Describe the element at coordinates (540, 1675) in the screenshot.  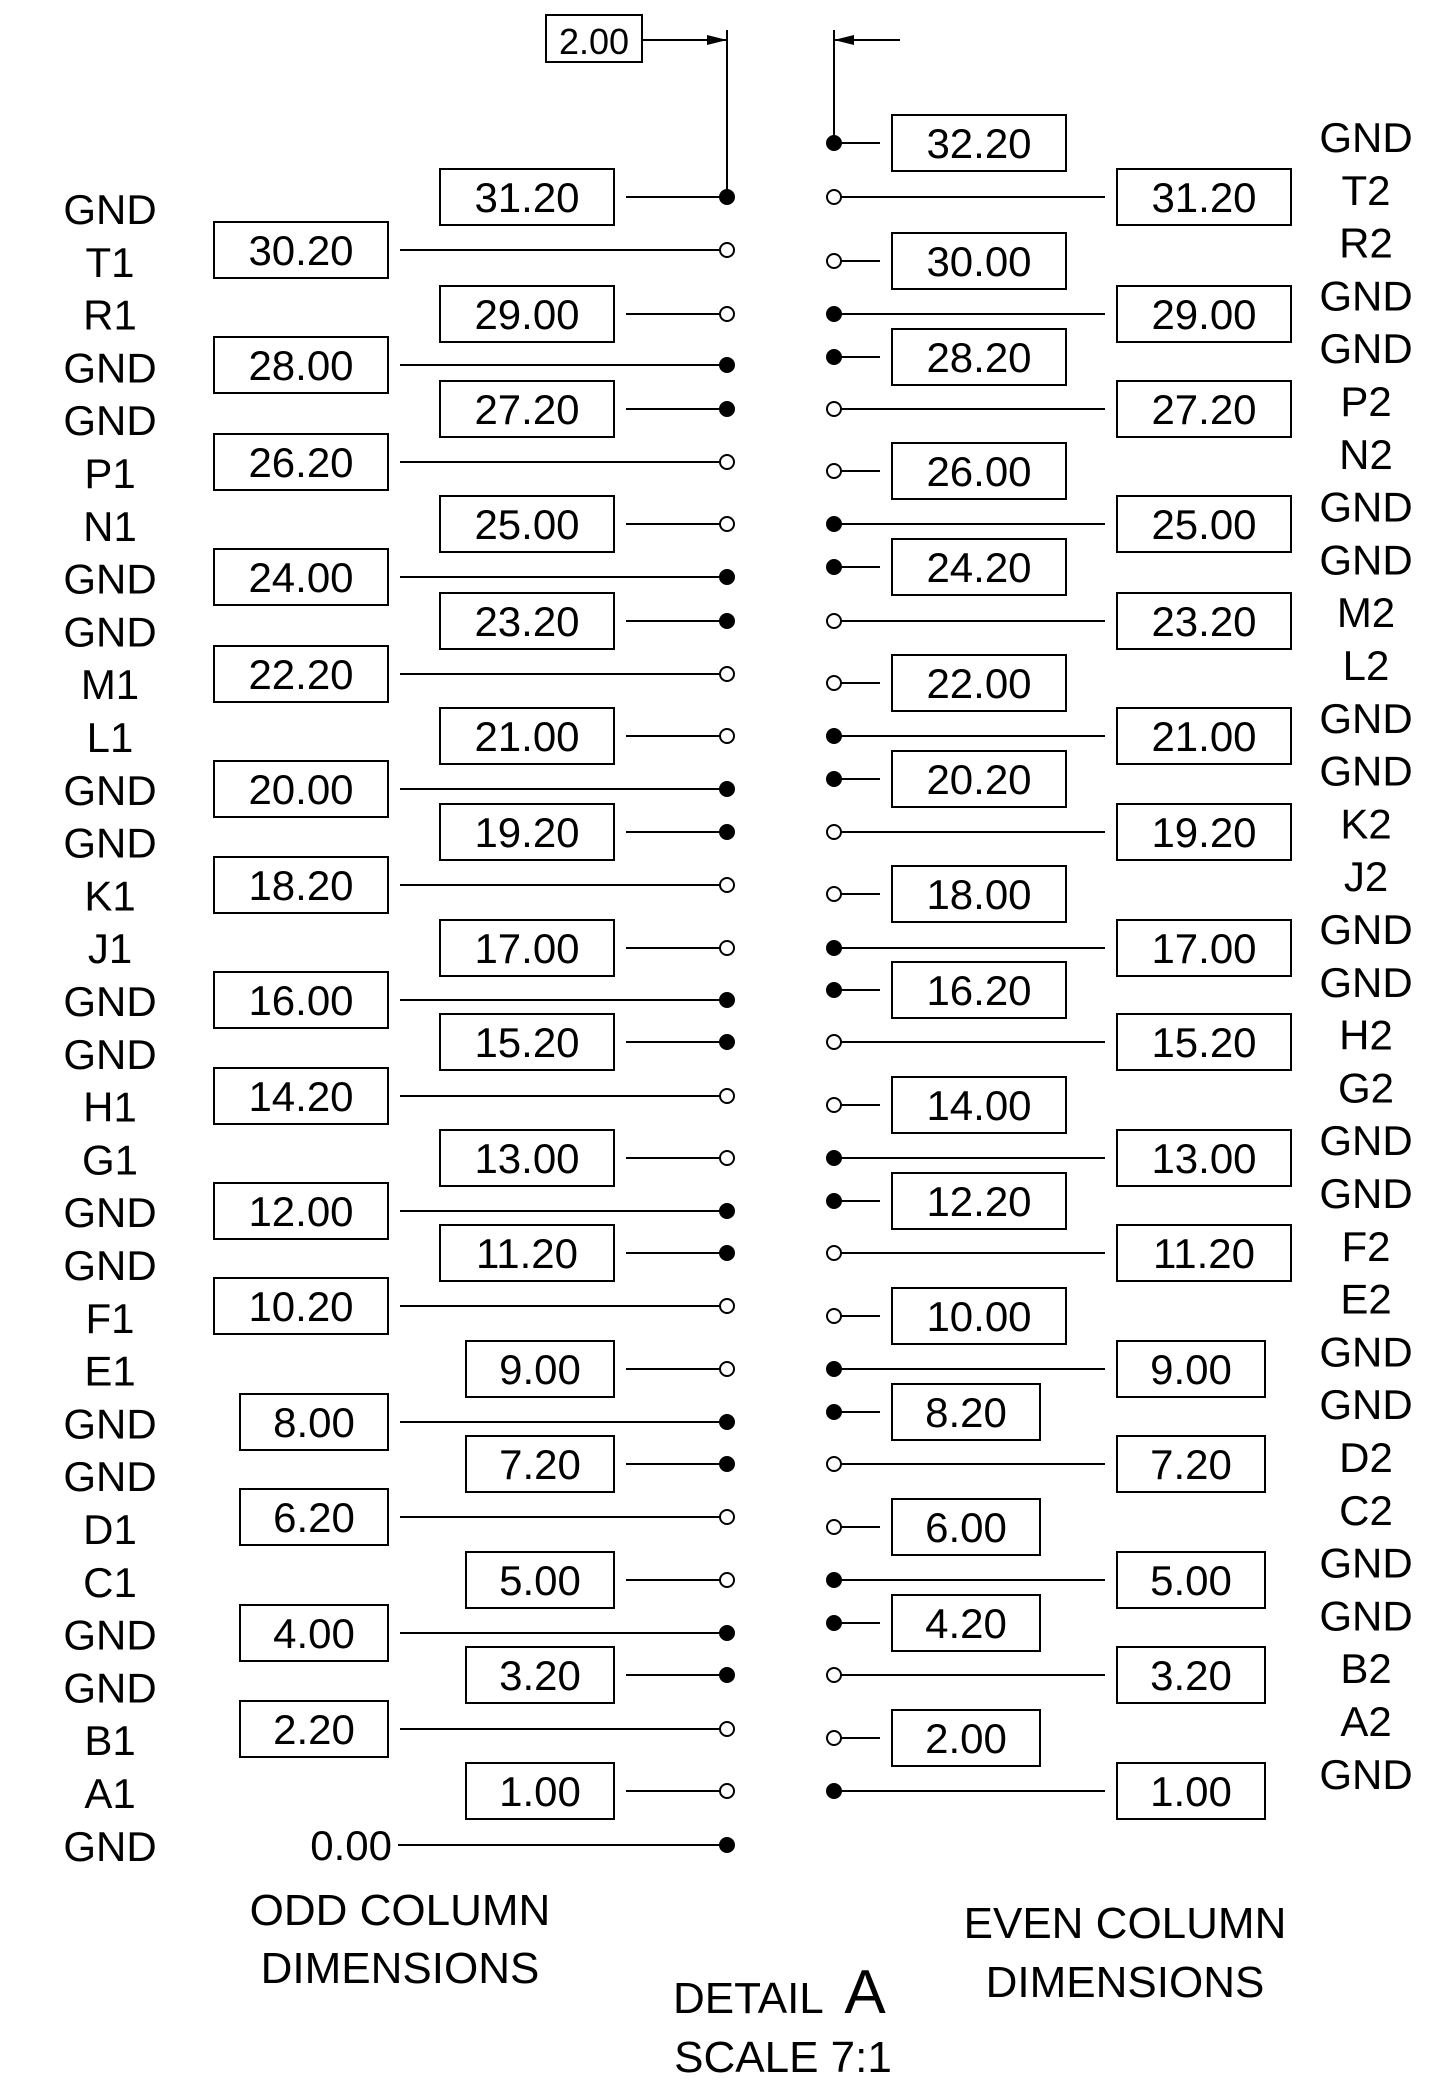
I see `odd-dimension-28-label: 3.20` at that location.